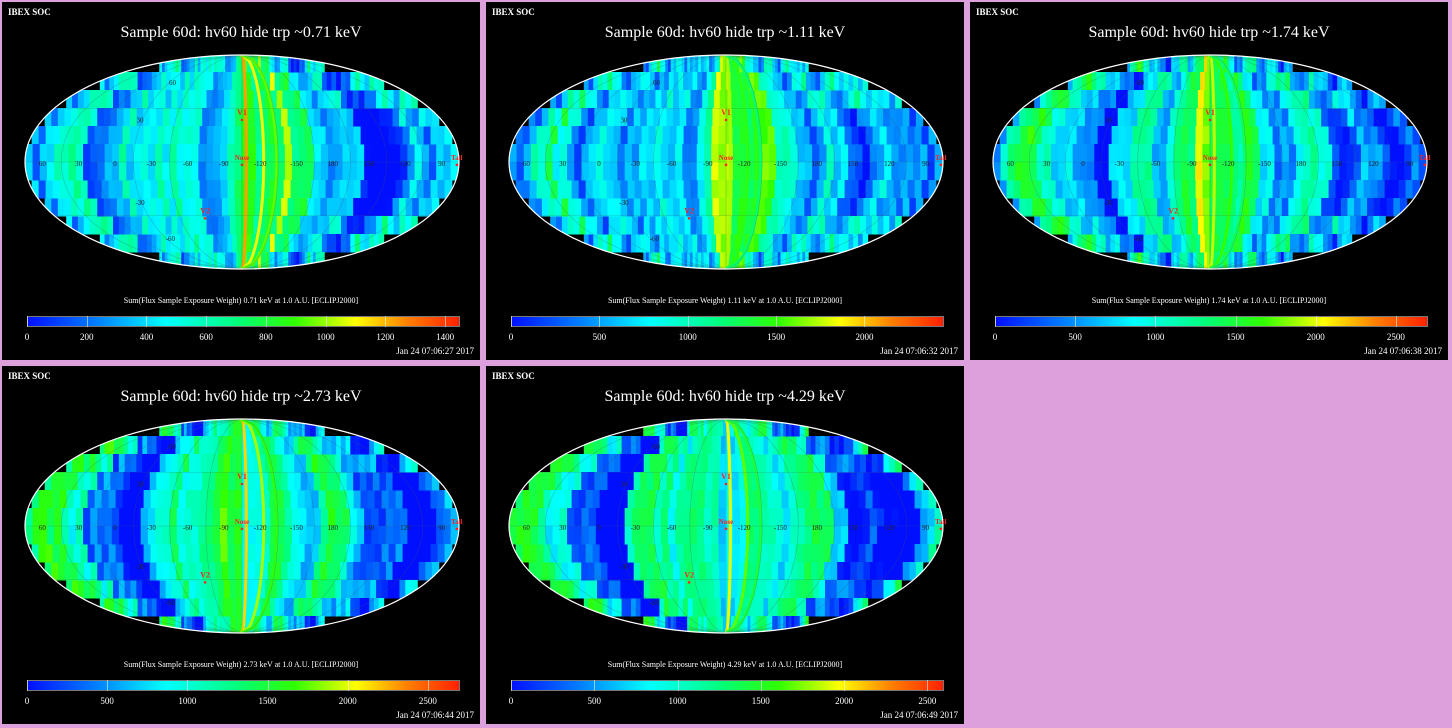 The height and width of the screenshot is (728, 1452). What do you see at coordinates (726, 112) in the screenshot?
I see `marker-v1: V1` at bounding box center [726, 112].